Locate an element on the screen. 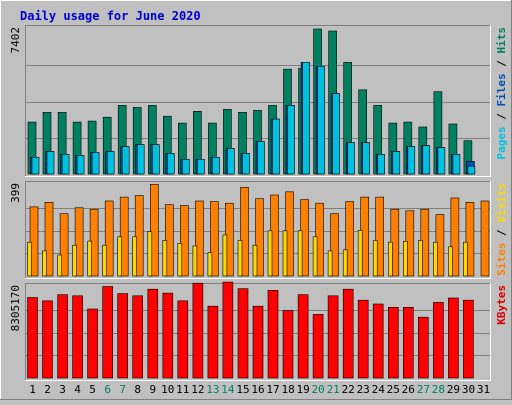 Image resolution: width=512 pixels, height=405 pixels. x-tick-label-2: 2 is located at coordinates (47, 389).